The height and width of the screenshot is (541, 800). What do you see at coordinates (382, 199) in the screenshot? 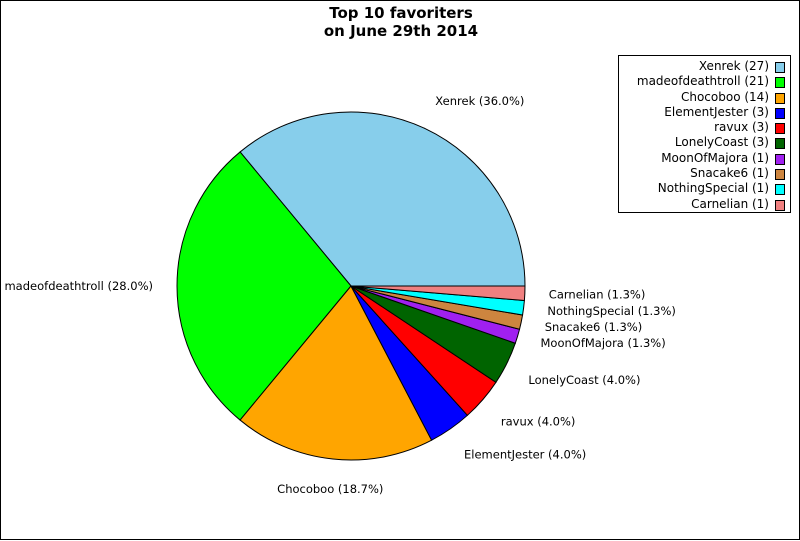
I see `pie-slice-xenrek` at bounding box center [382, 199].